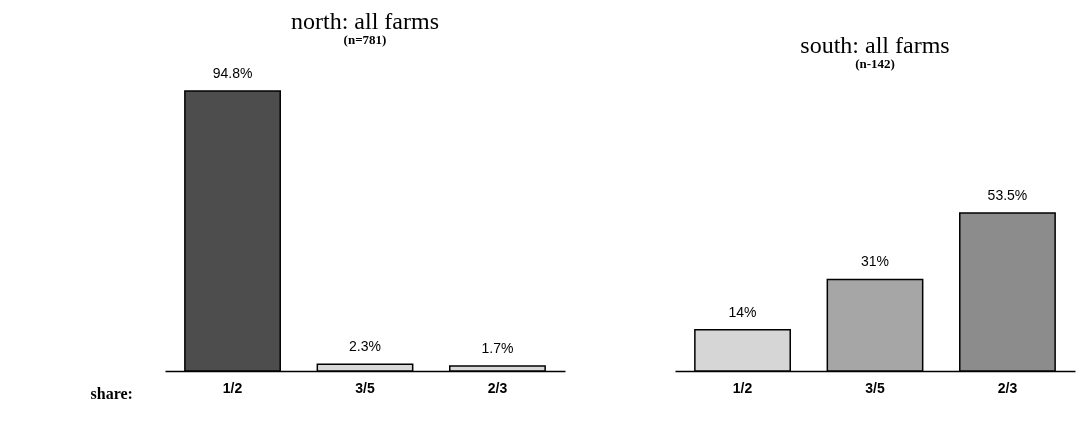 This screenshot has height=432, width=1080. I want to click on data-label: 53.5%, so click(1007, 194).